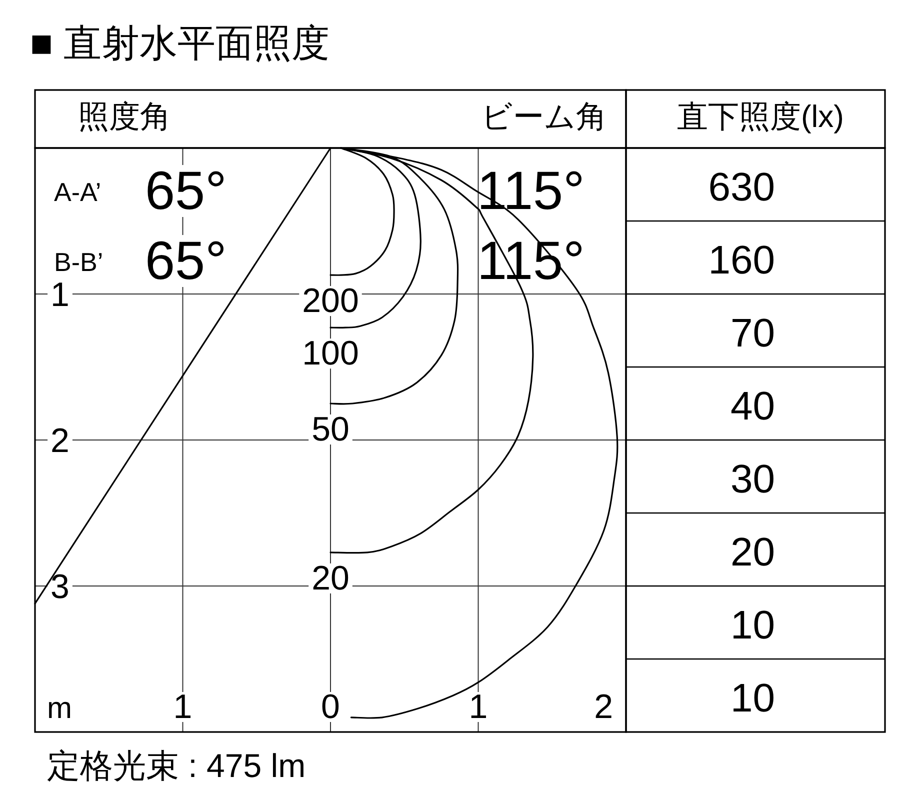 The image size is (901, 799). Describe the element at coordinates (741, 260) in the screenshot. I see `cell-value: 160` at that location.